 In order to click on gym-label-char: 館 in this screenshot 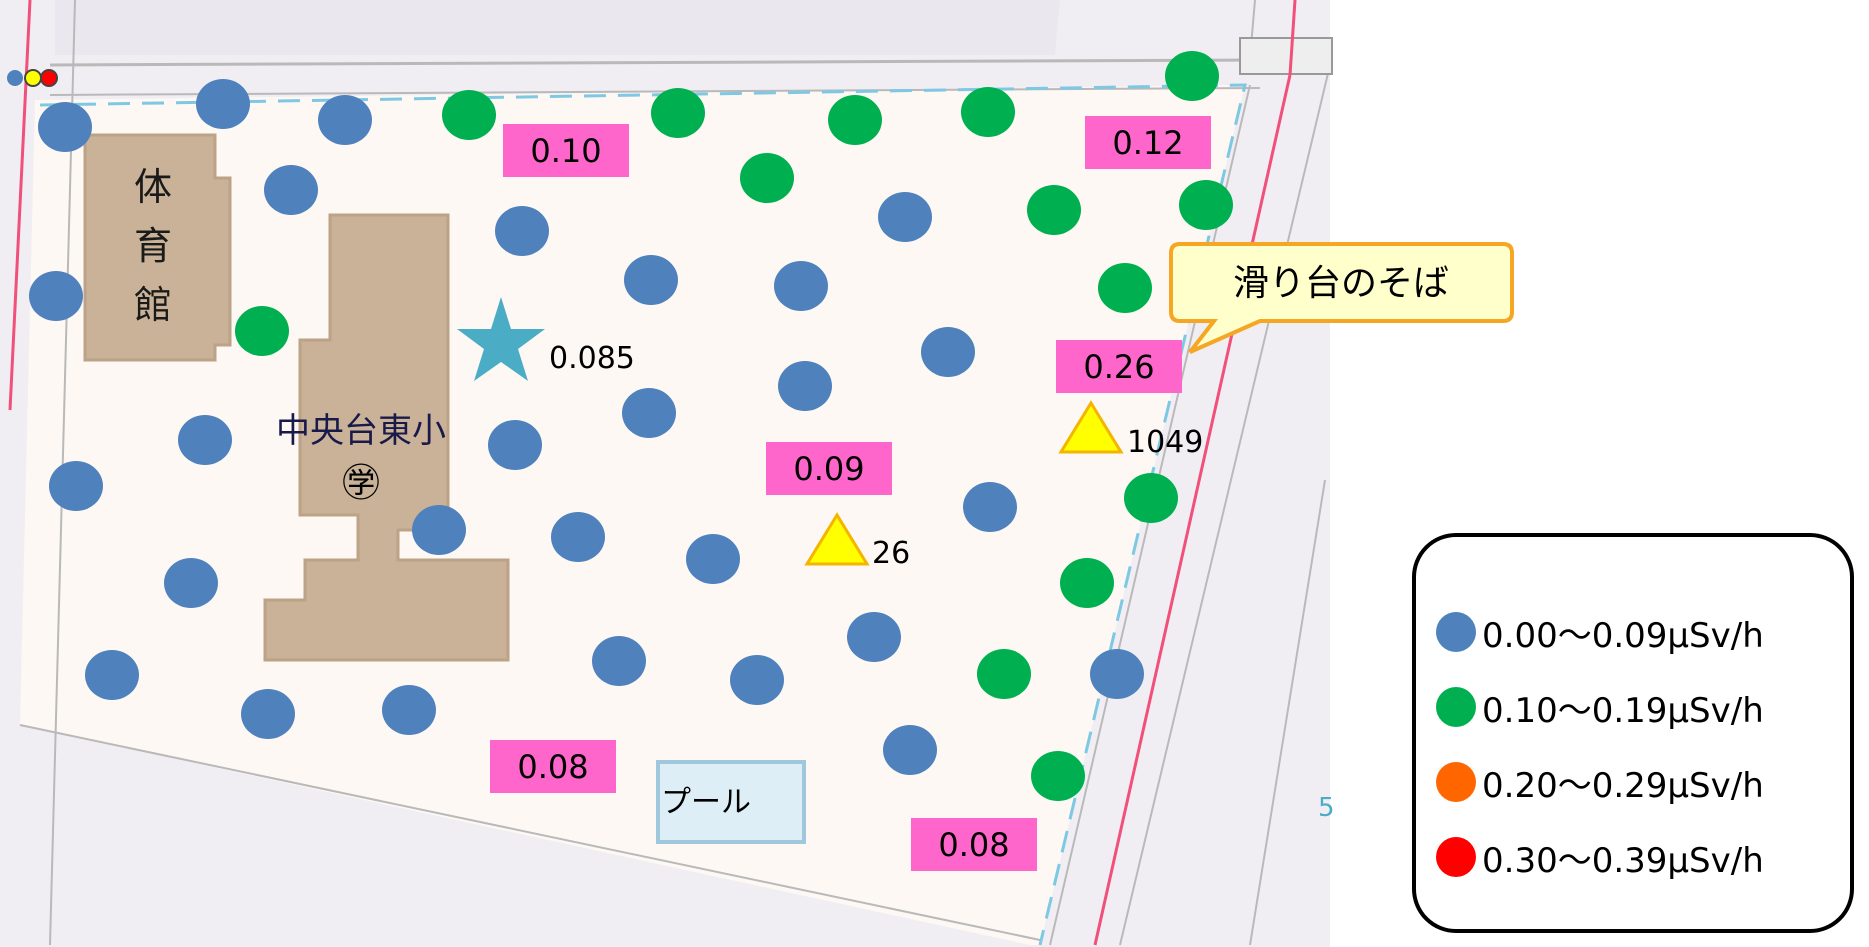, I will do `click(153, 305)`.